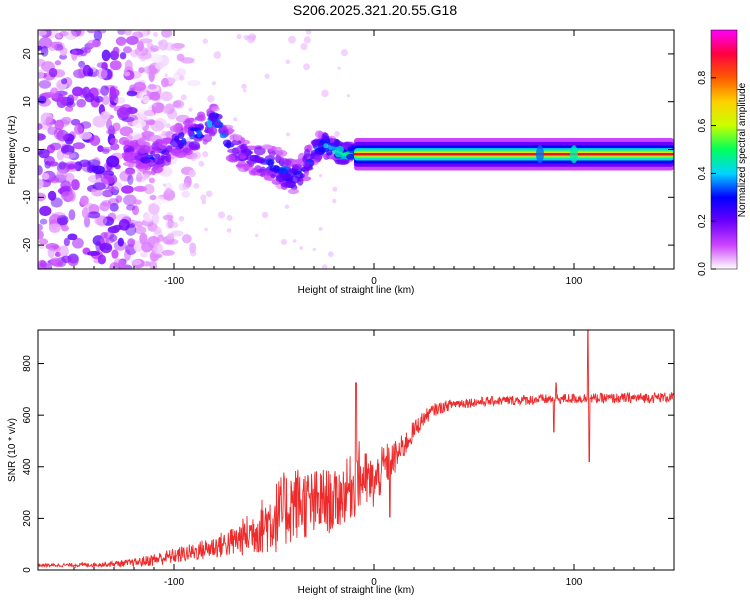 This screenshot has height=600, width=750. I want to click on colorbar-scale, so click(724, 149).